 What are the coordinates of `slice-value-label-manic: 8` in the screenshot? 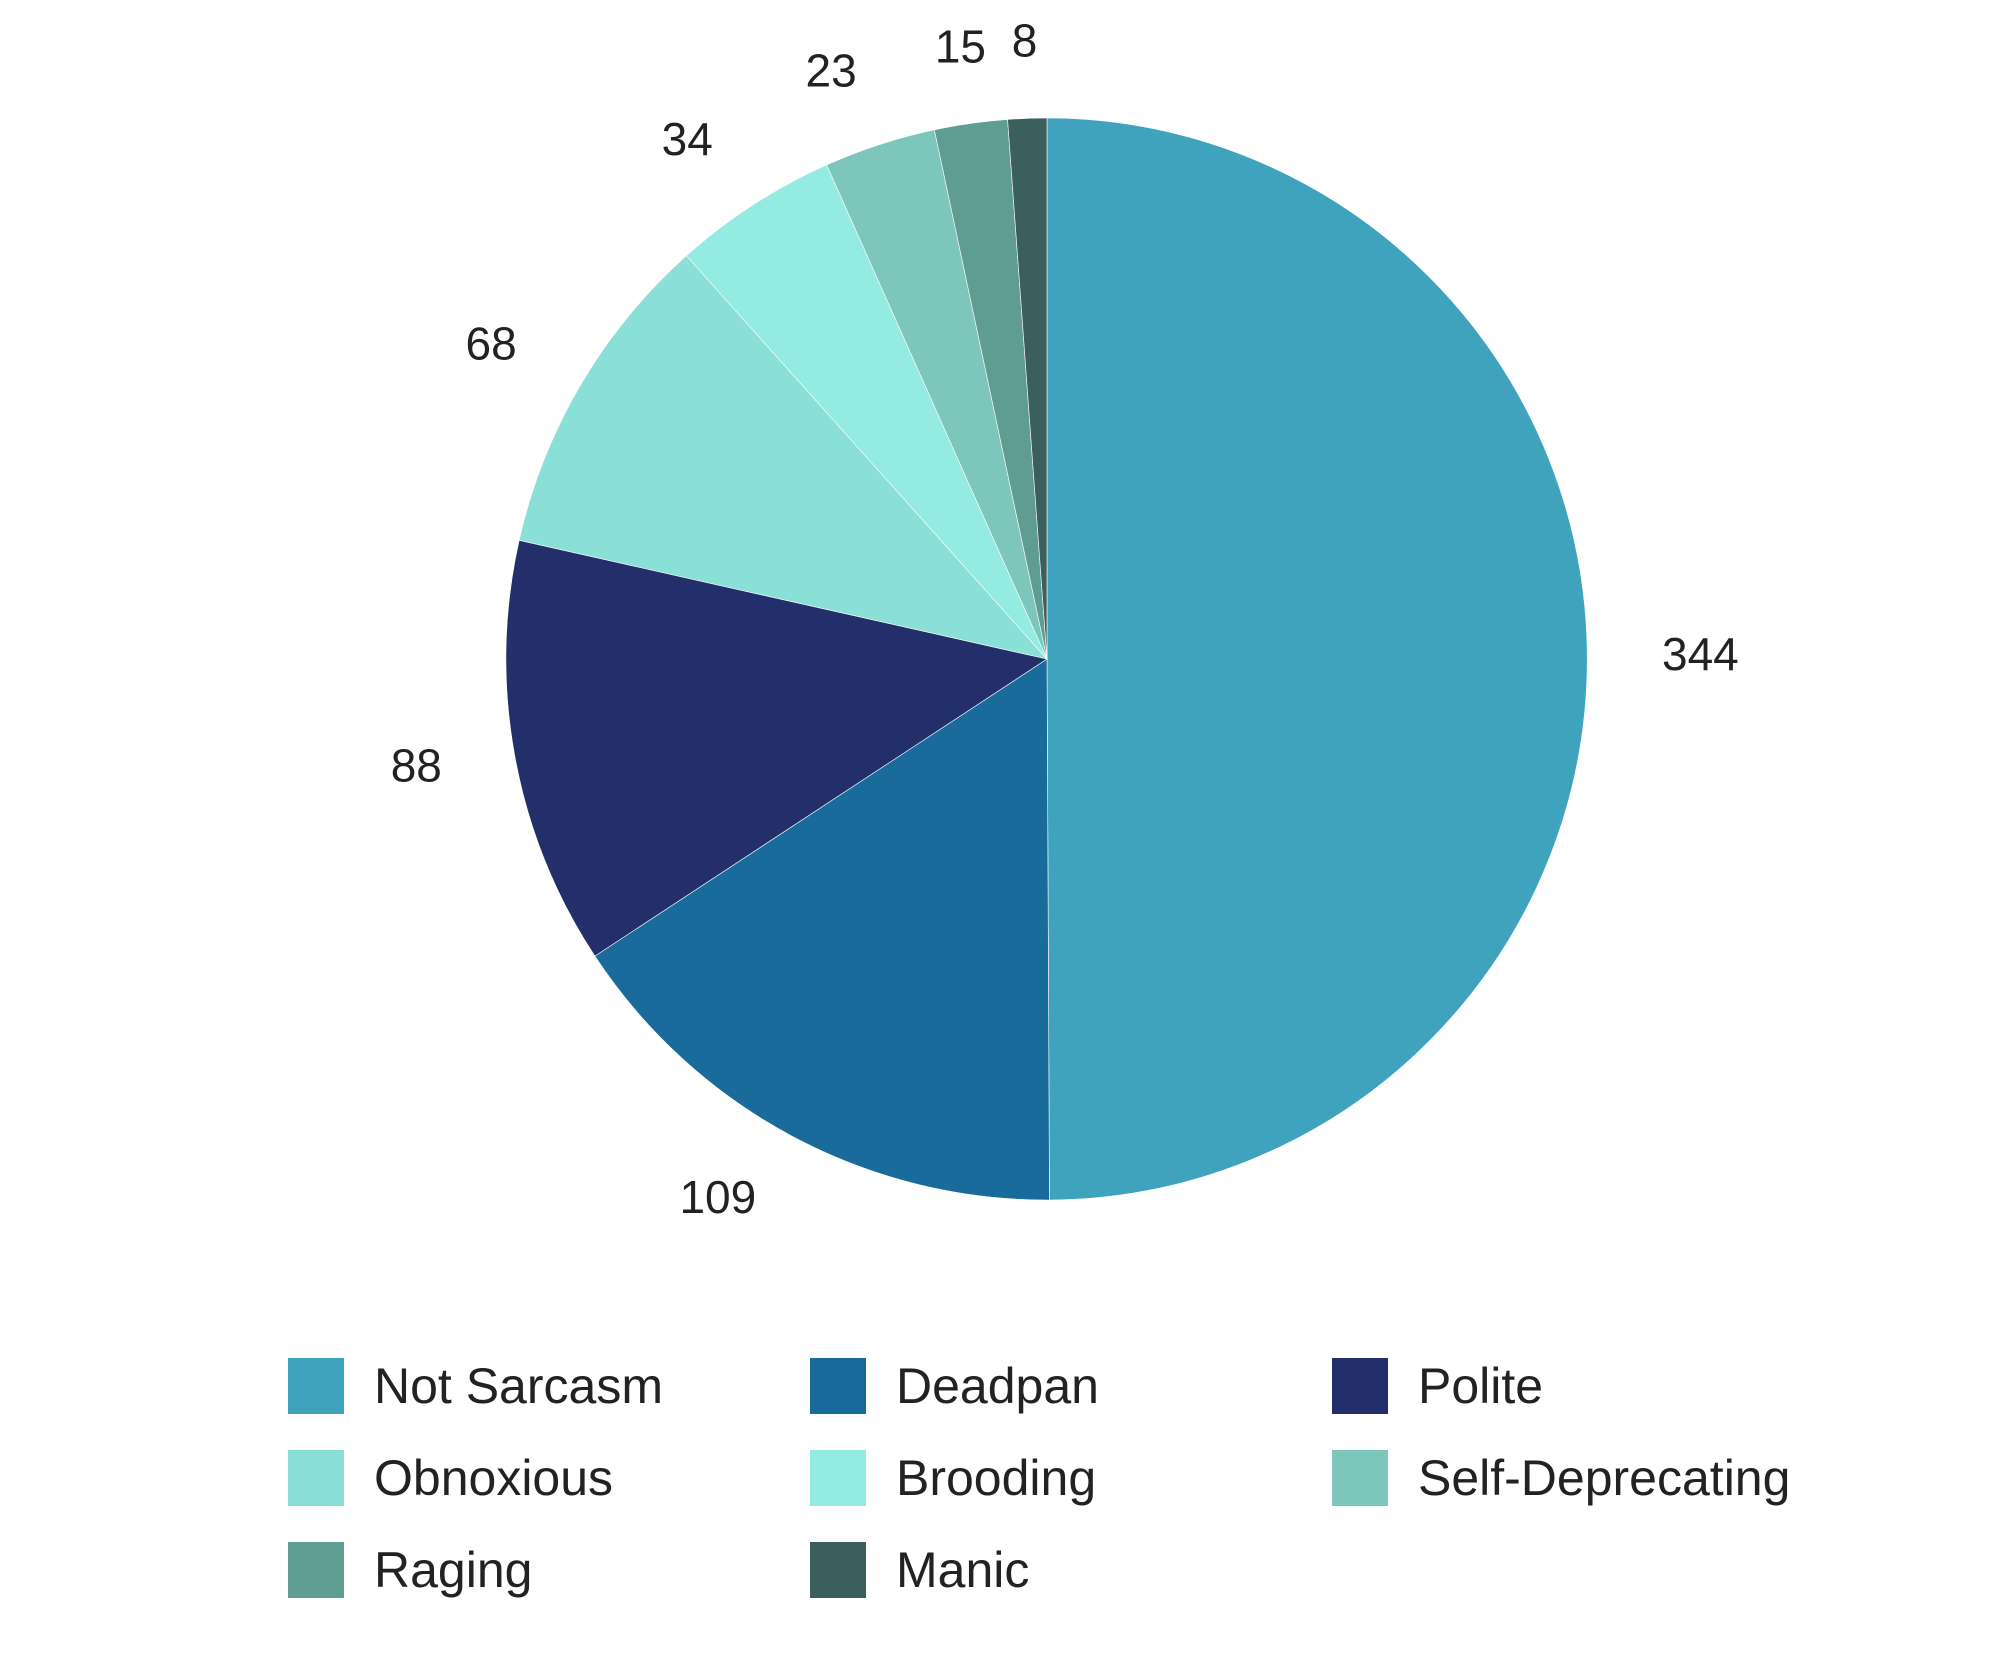 It's located at (1025, 41).